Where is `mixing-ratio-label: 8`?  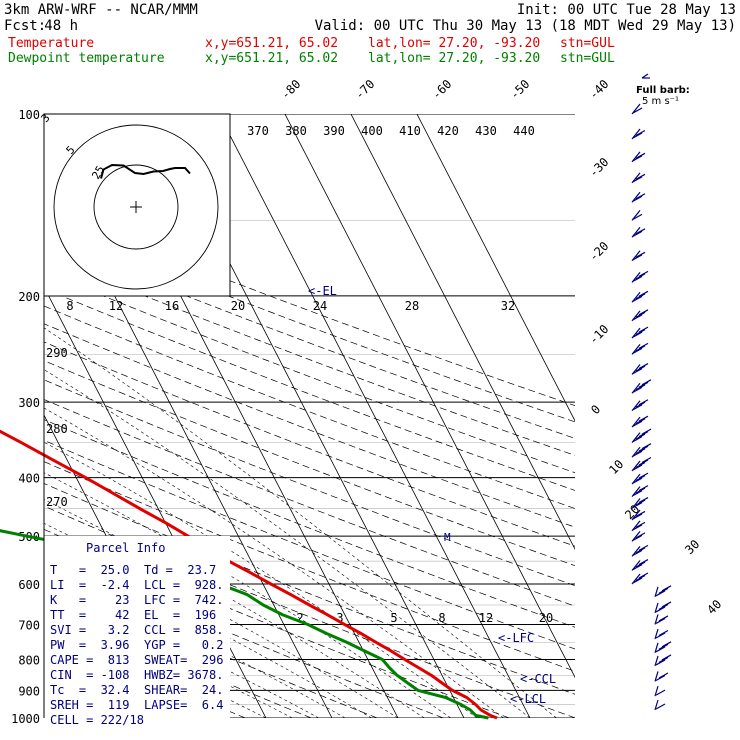
mixing-ratio-label: 8 is located at coordinates (441, 618).